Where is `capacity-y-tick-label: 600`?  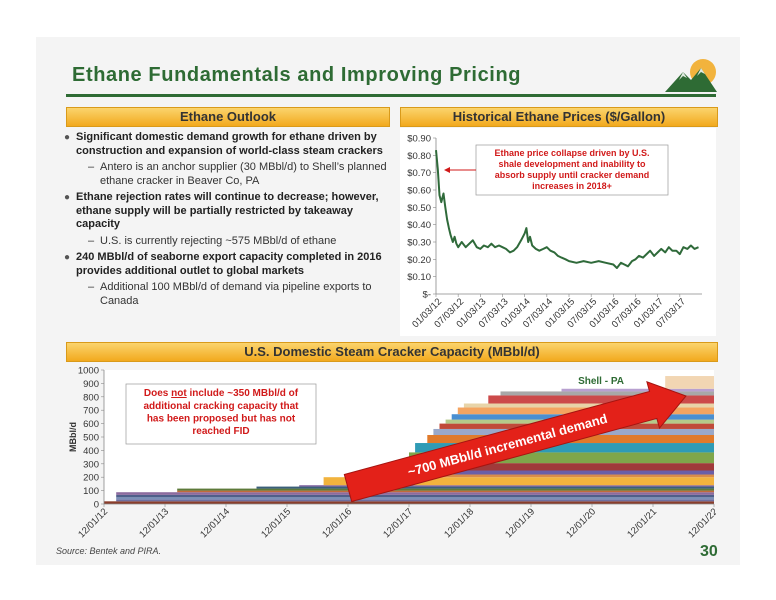
capacity-y-tick-label: 600 is located at coordinates (91, 424).